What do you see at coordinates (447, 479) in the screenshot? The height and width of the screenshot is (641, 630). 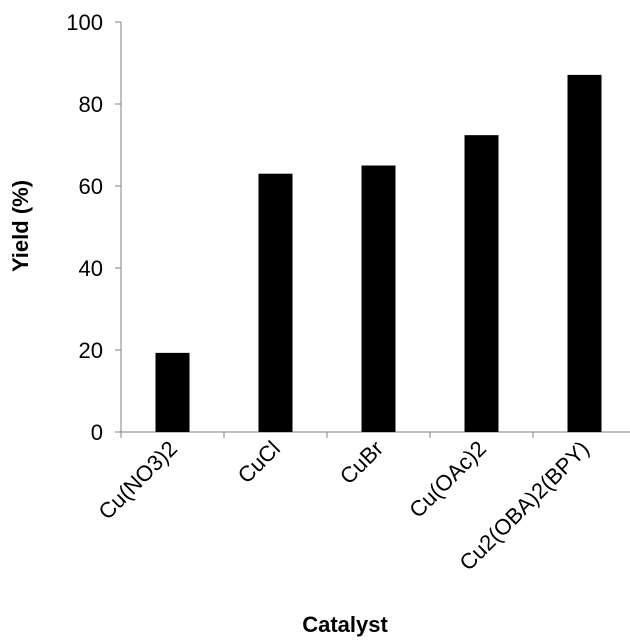 I see `x-tick-label: Cu(OAc)2` at bounding box center [447, 479].